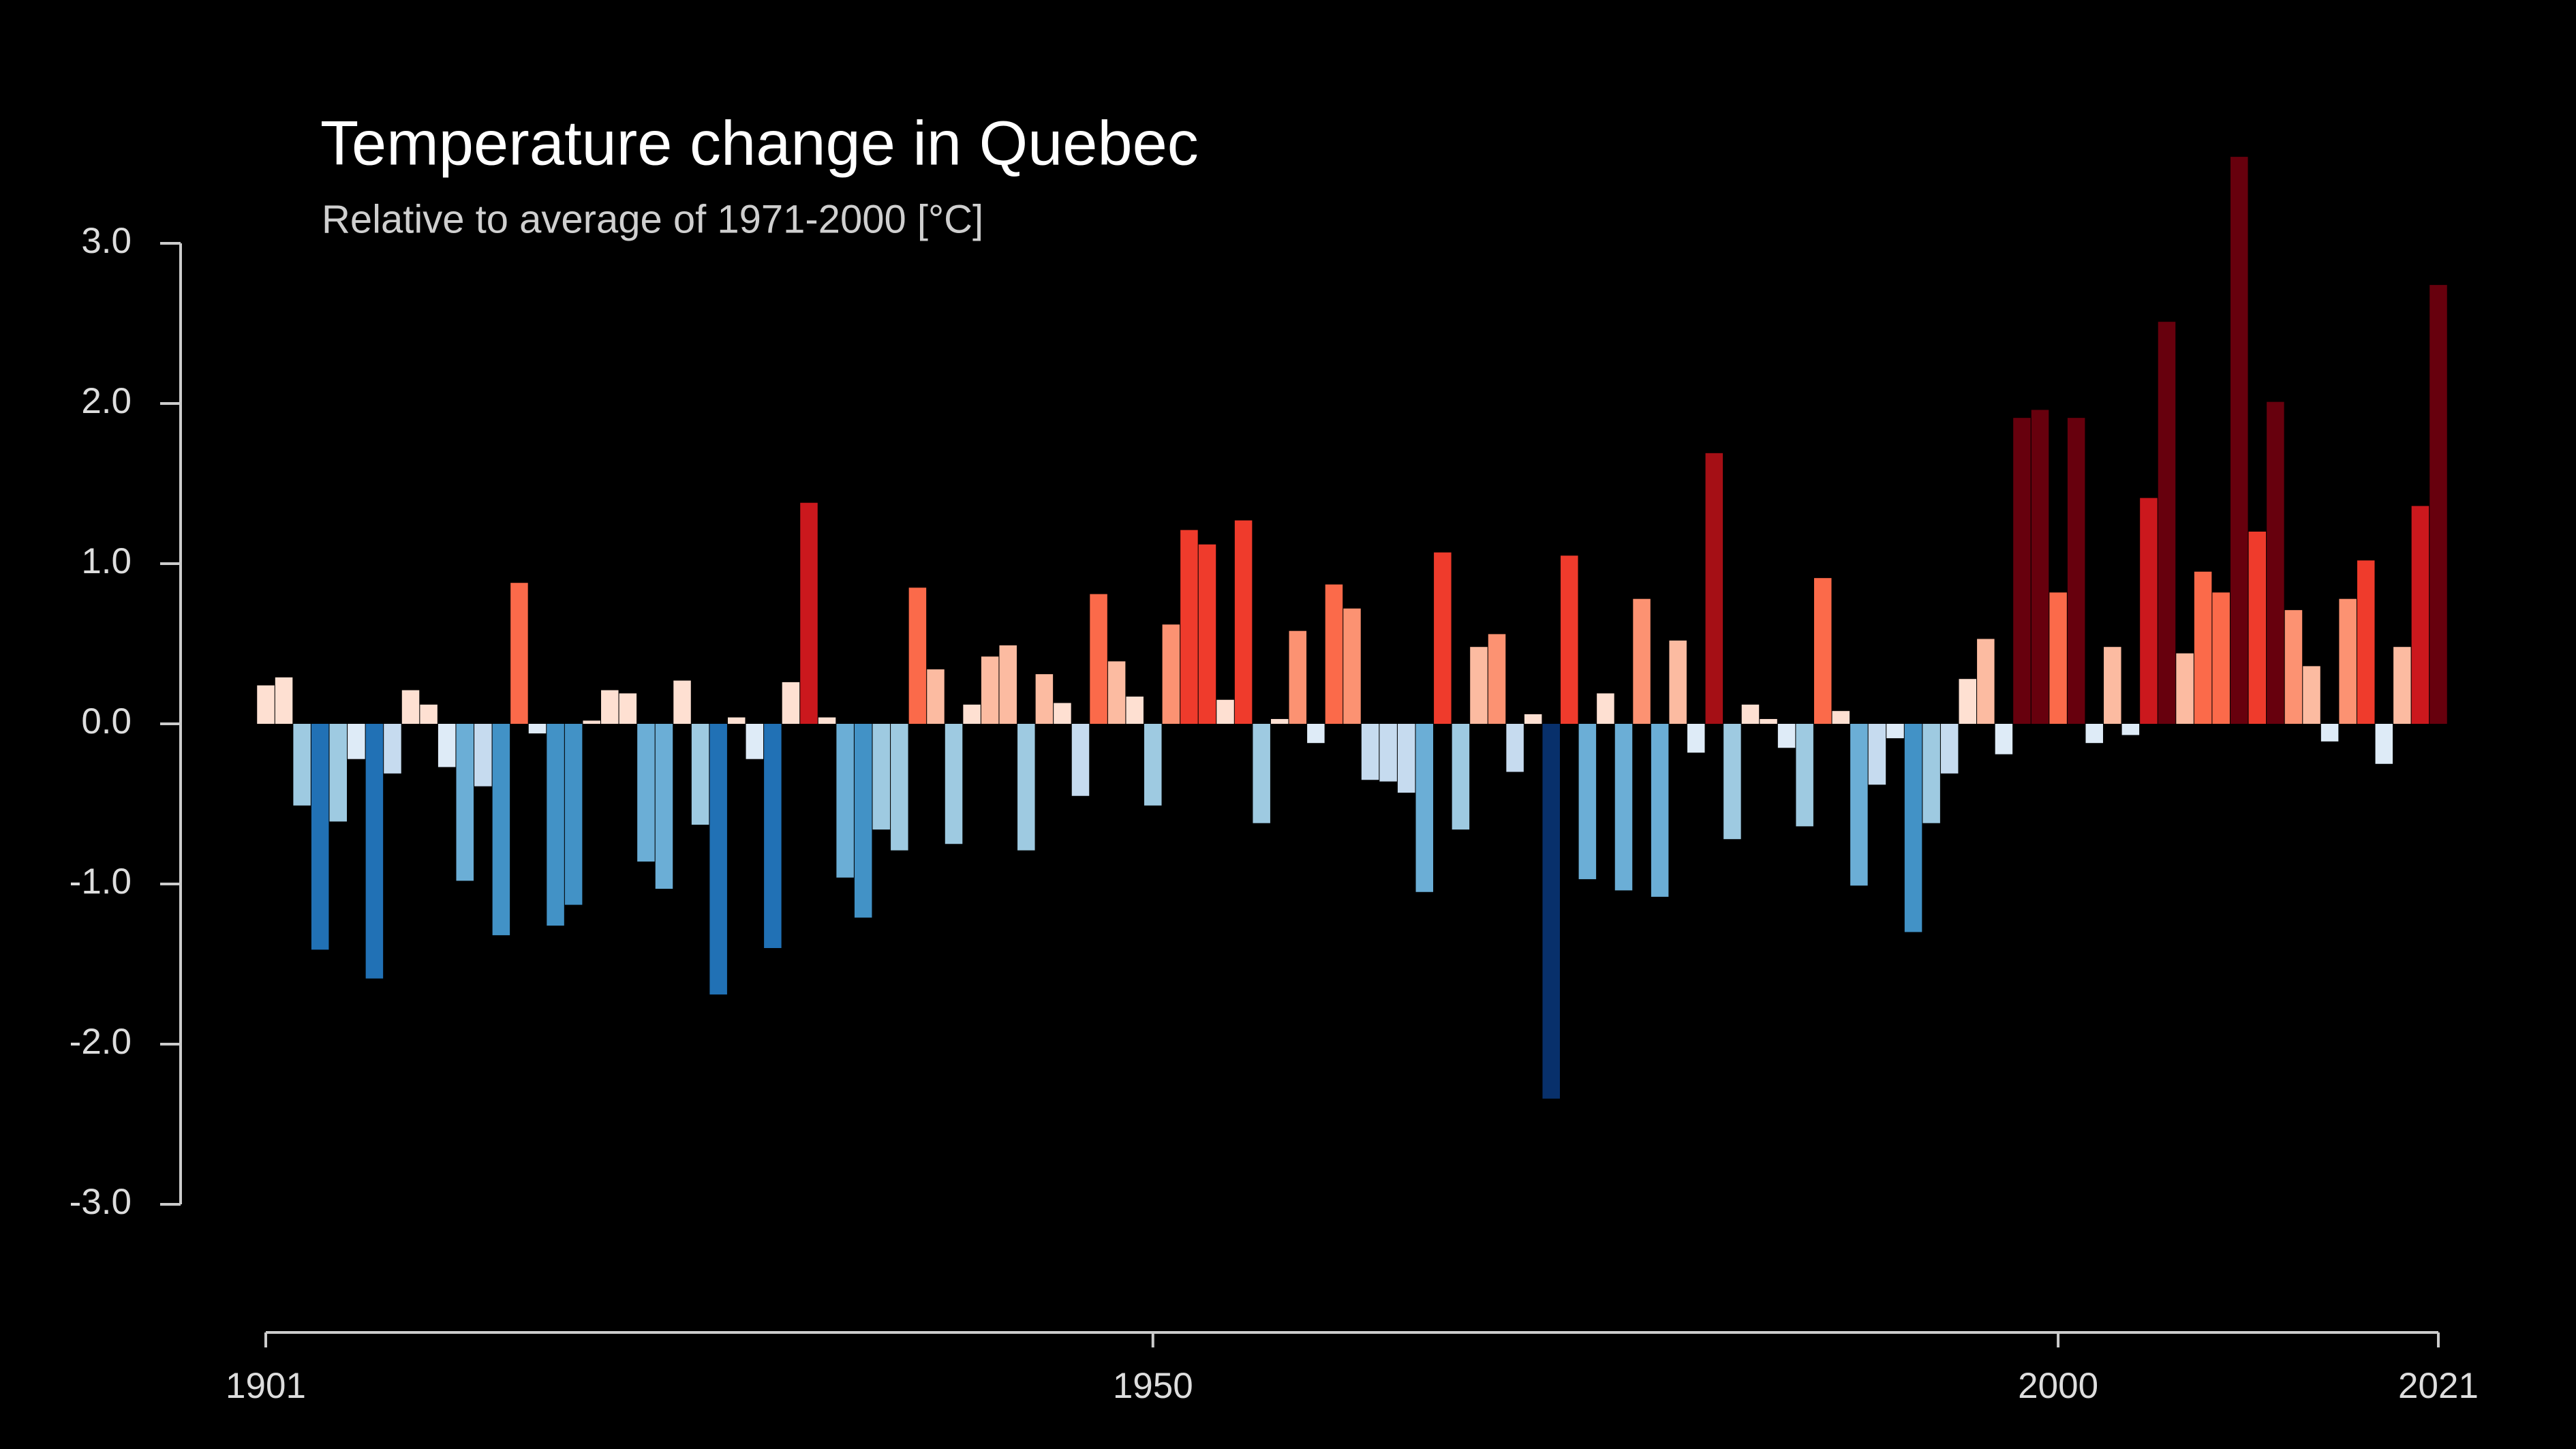 The height and width of the screenshot is (1449, 2576). I want to click on y-tick-label: -1.0, so click(101, 881).